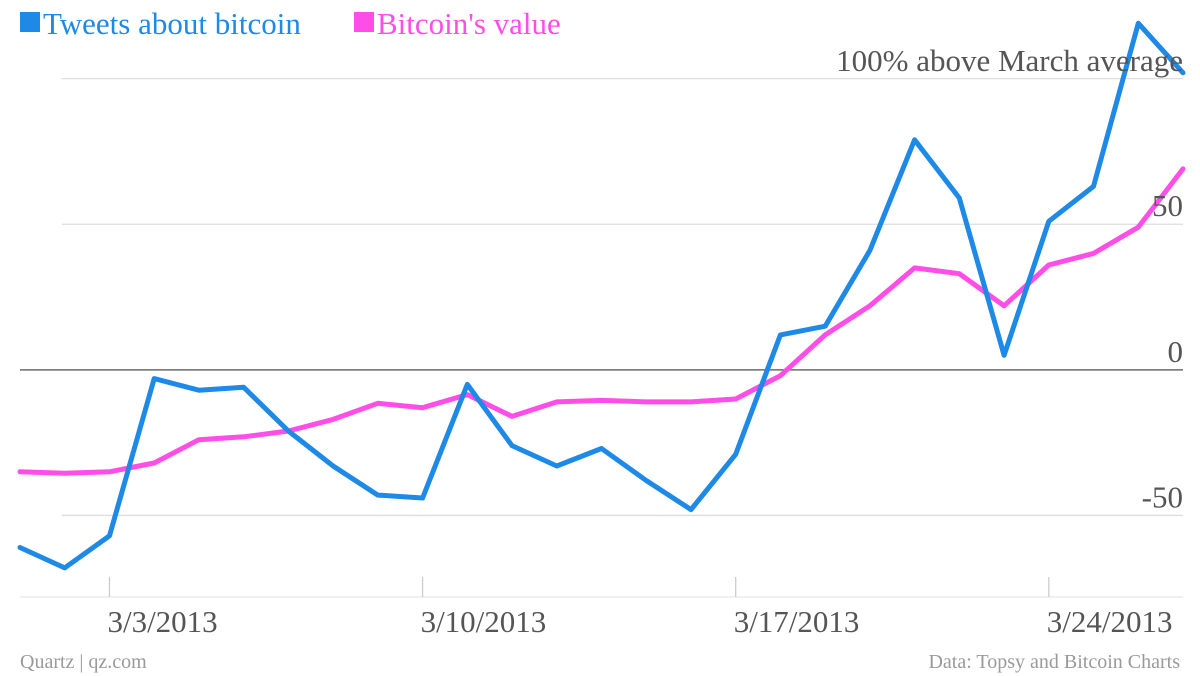  Describe the element at coordinates (162, 621) in the screenshot. I see `x-tick-label: 3/3/2013` at that location.